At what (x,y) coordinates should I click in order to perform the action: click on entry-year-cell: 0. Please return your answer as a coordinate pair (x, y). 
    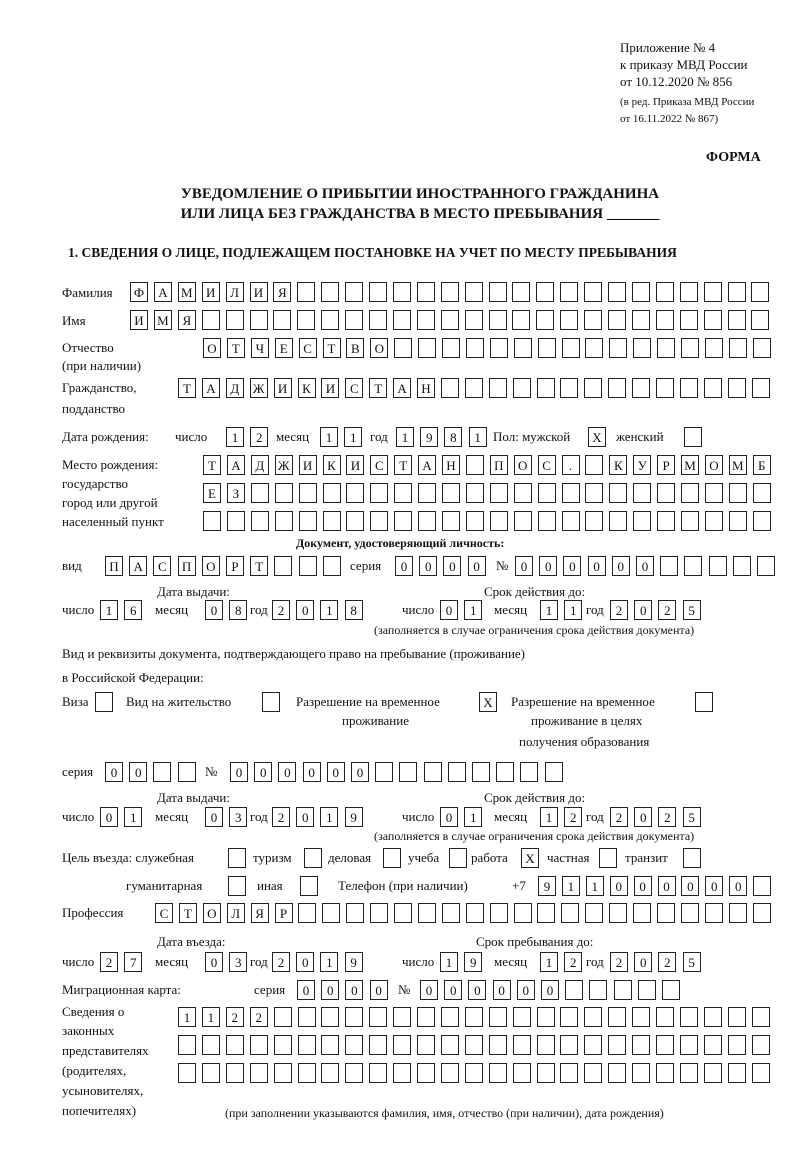
    Looking at the image, I should click on (305, 962).